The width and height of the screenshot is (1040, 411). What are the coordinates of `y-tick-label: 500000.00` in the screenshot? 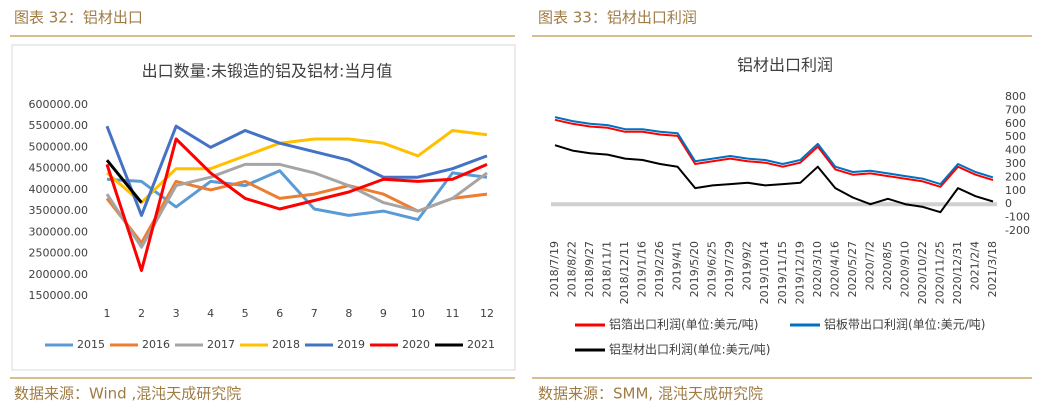 It's located at (59, 146).